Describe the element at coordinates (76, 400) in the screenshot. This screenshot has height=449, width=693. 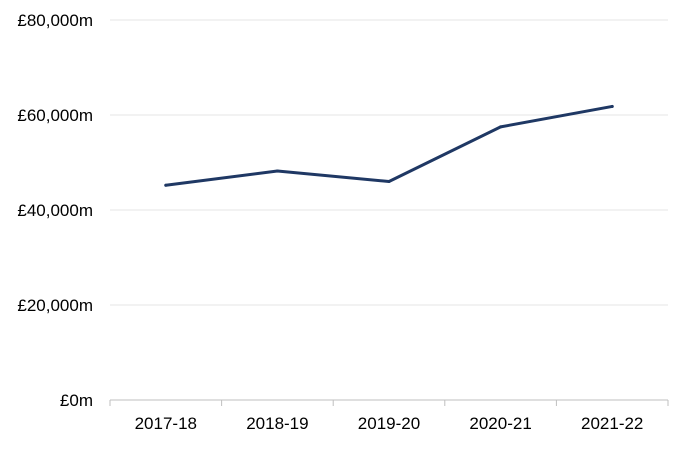
I see `y-tick-label: £0m` at that location.